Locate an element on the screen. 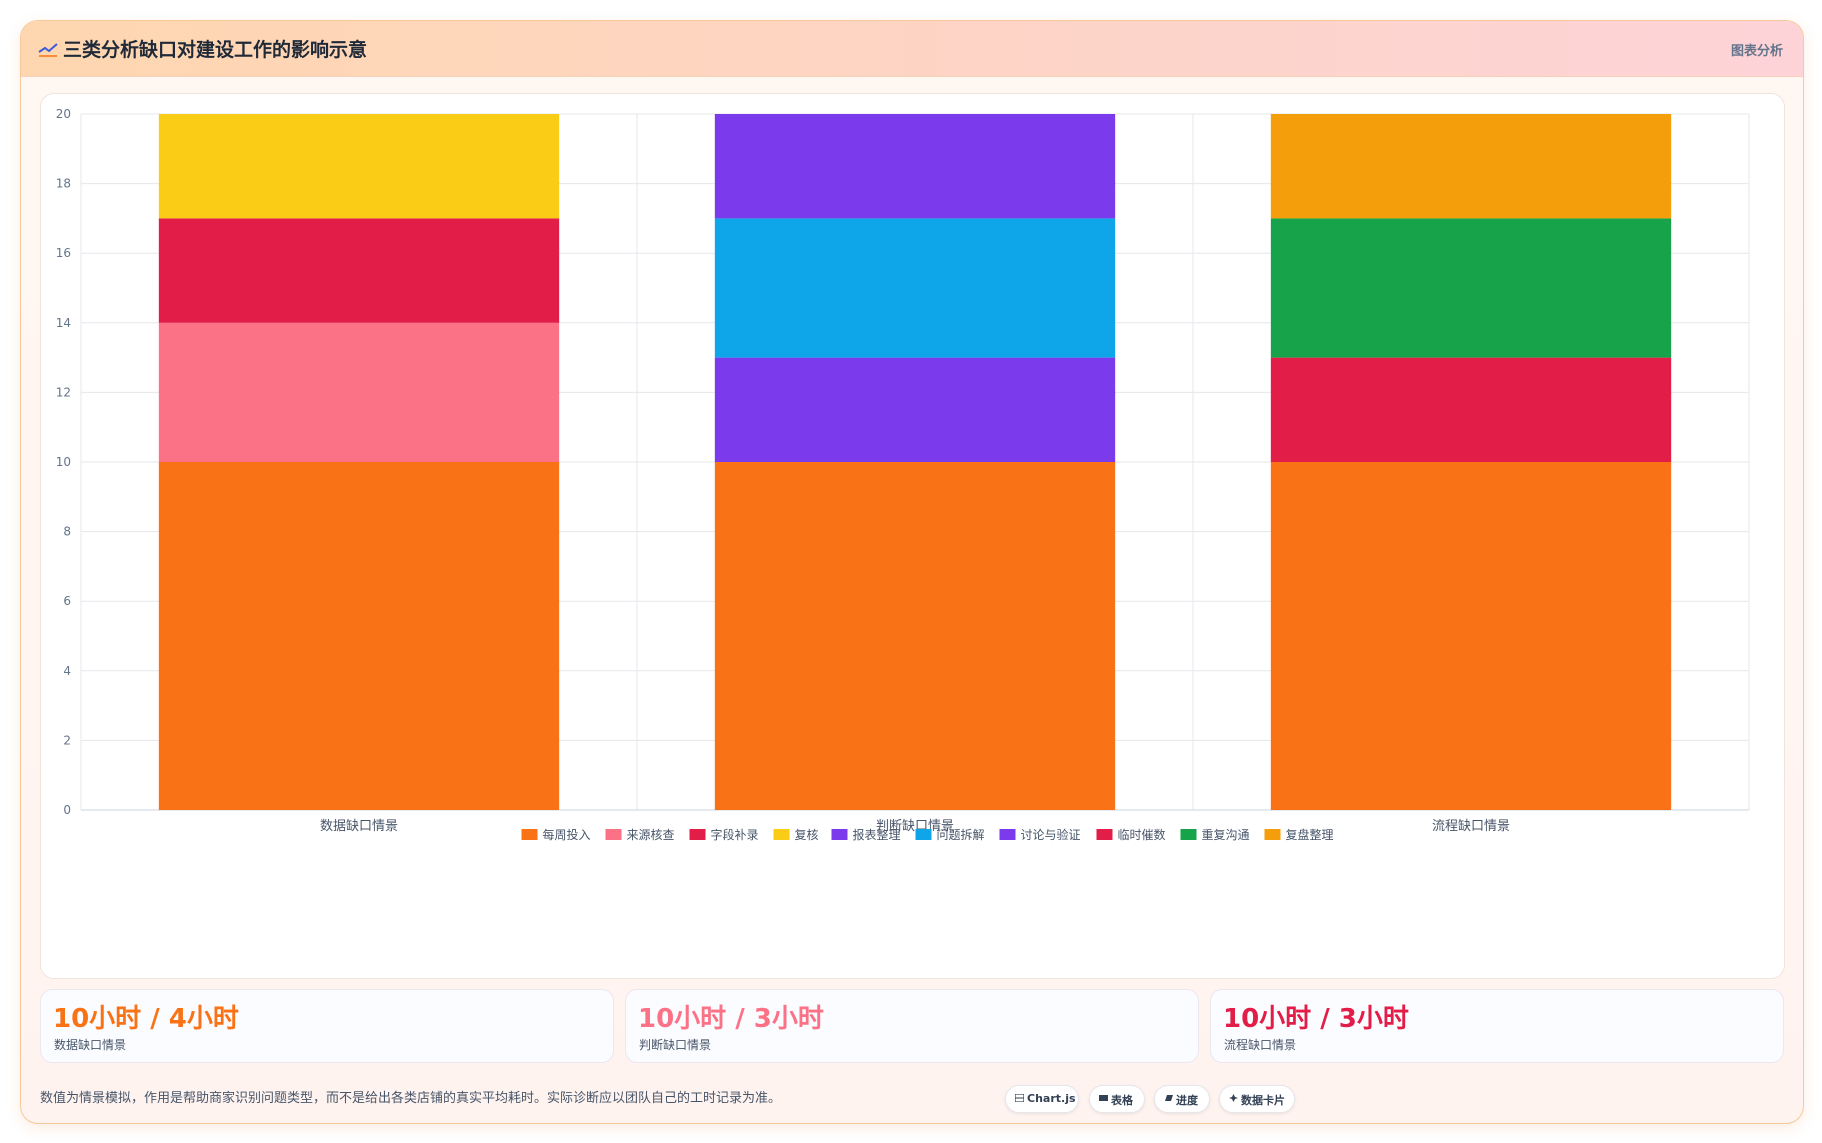 The width and height of the screenshot is (1822, 1143). y-tick-label: 18 is located at coordinates (63, 184).